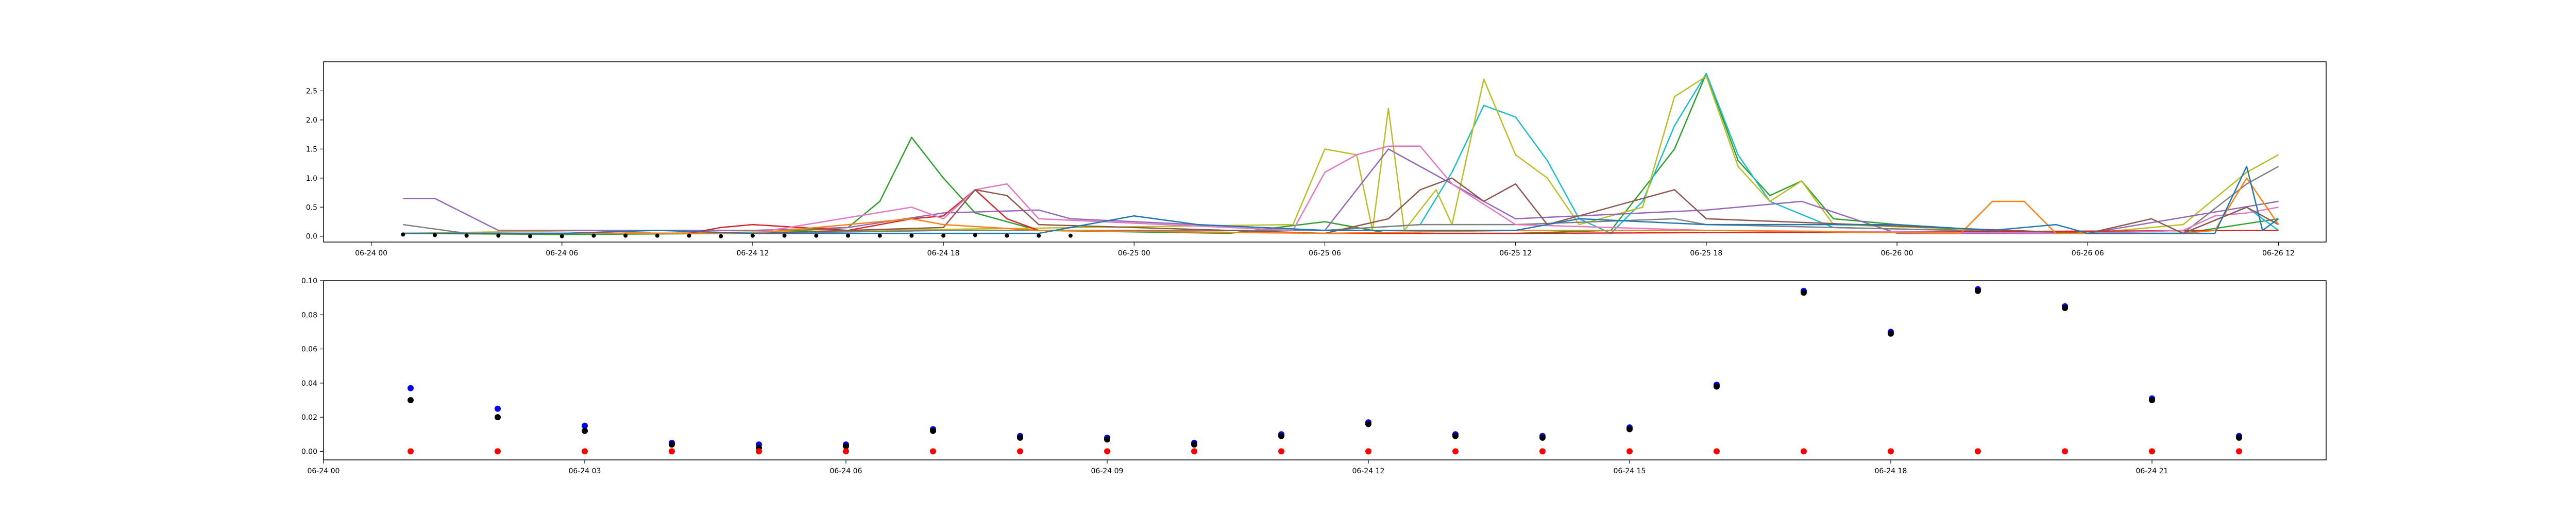 The width and height of the screenshot is (2576, 515). I want to click on x-tick-label: 06-24 06, so click(846, 471).